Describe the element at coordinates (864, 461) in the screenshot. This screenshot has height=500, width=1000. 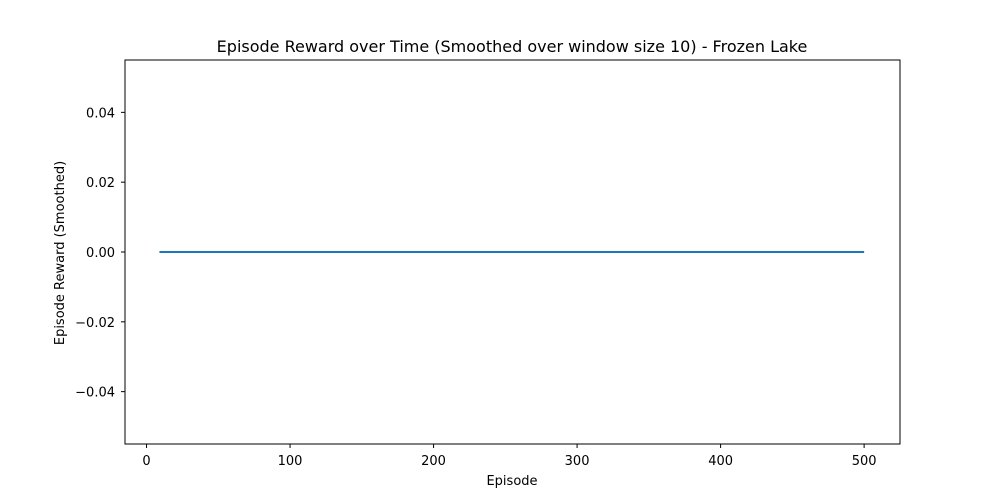
I see `x-tick-label: 500` at that location.